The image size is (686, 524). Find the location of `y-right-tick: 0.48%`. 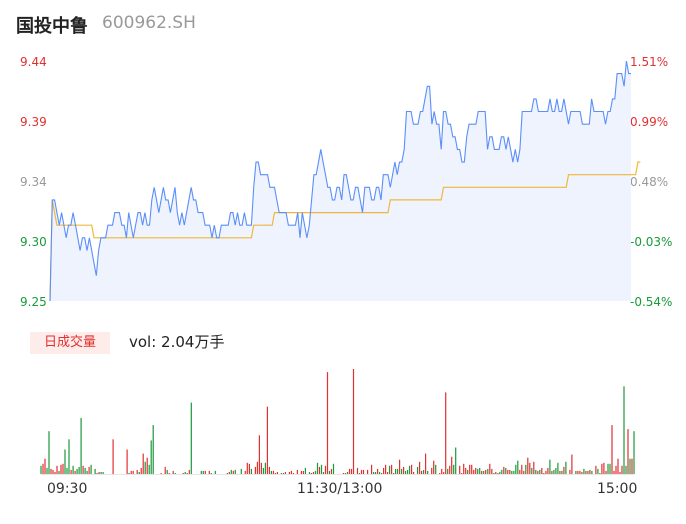

y-right-tick: 0.48% is located at coordinates (649, 182).